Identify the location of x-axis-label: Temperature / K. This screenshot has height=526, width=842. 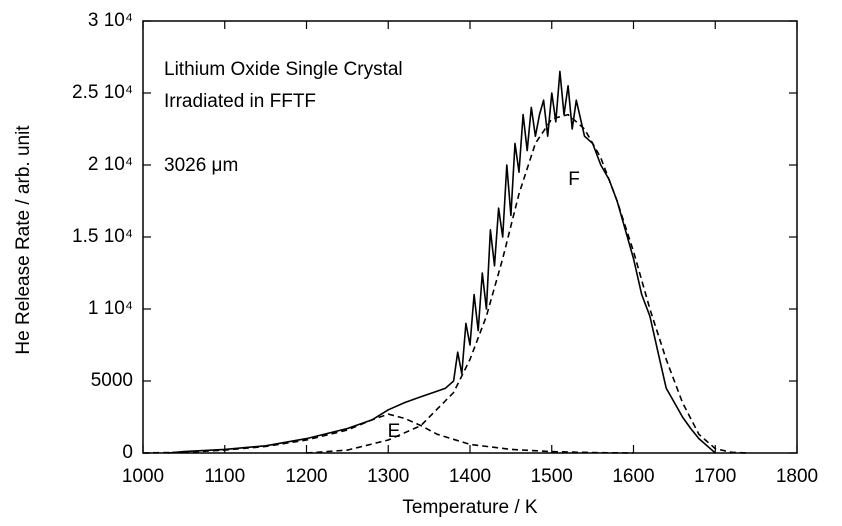
(469, 507).